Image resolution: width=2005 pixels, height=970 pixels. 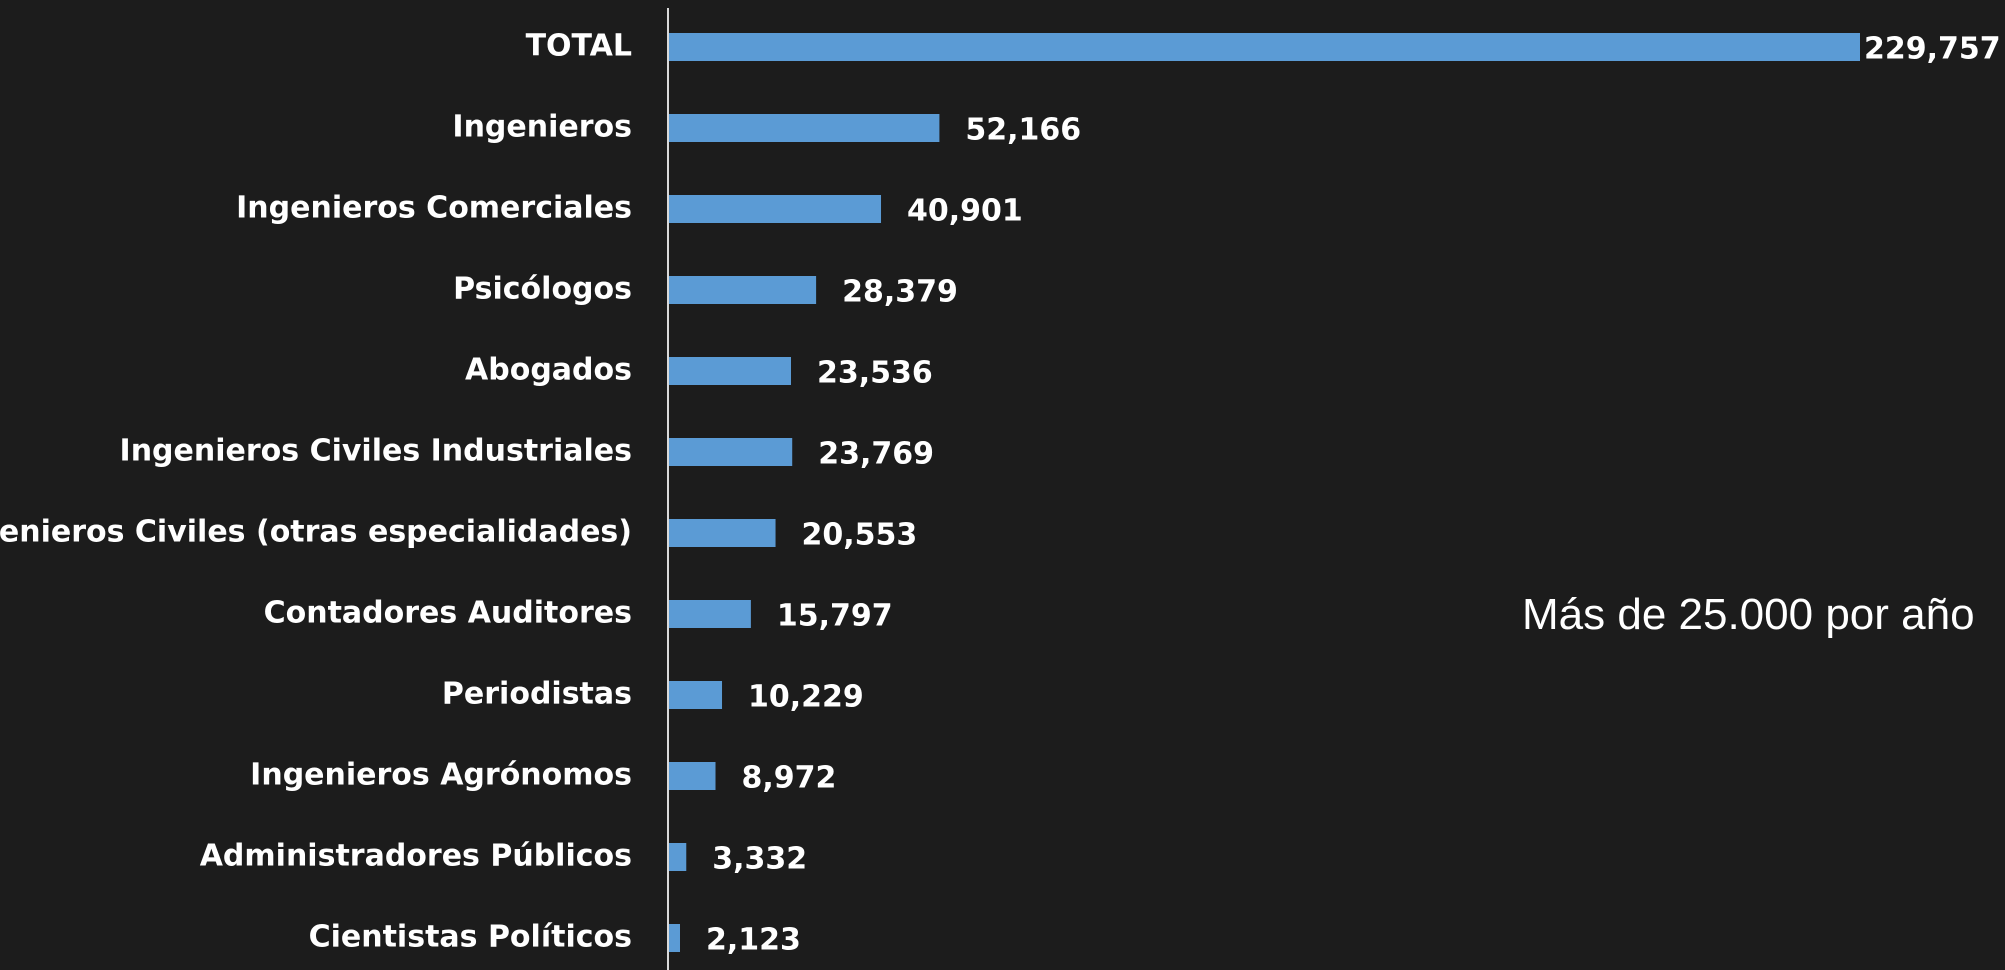 What do you see at coordinates (376, 451) in the screenshot?
I see `category-label: Ingenieros Civiles Industriales` at bounding box center [376, 451].